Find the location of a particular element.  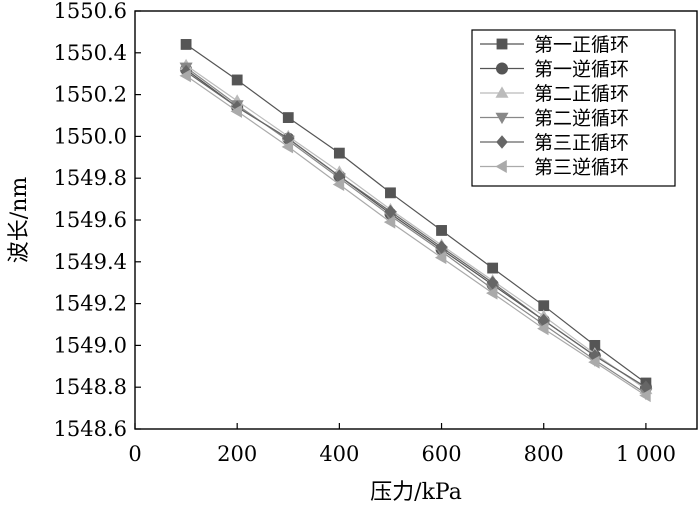

x-tick-label: 800 is located at coordinates (544, 454).